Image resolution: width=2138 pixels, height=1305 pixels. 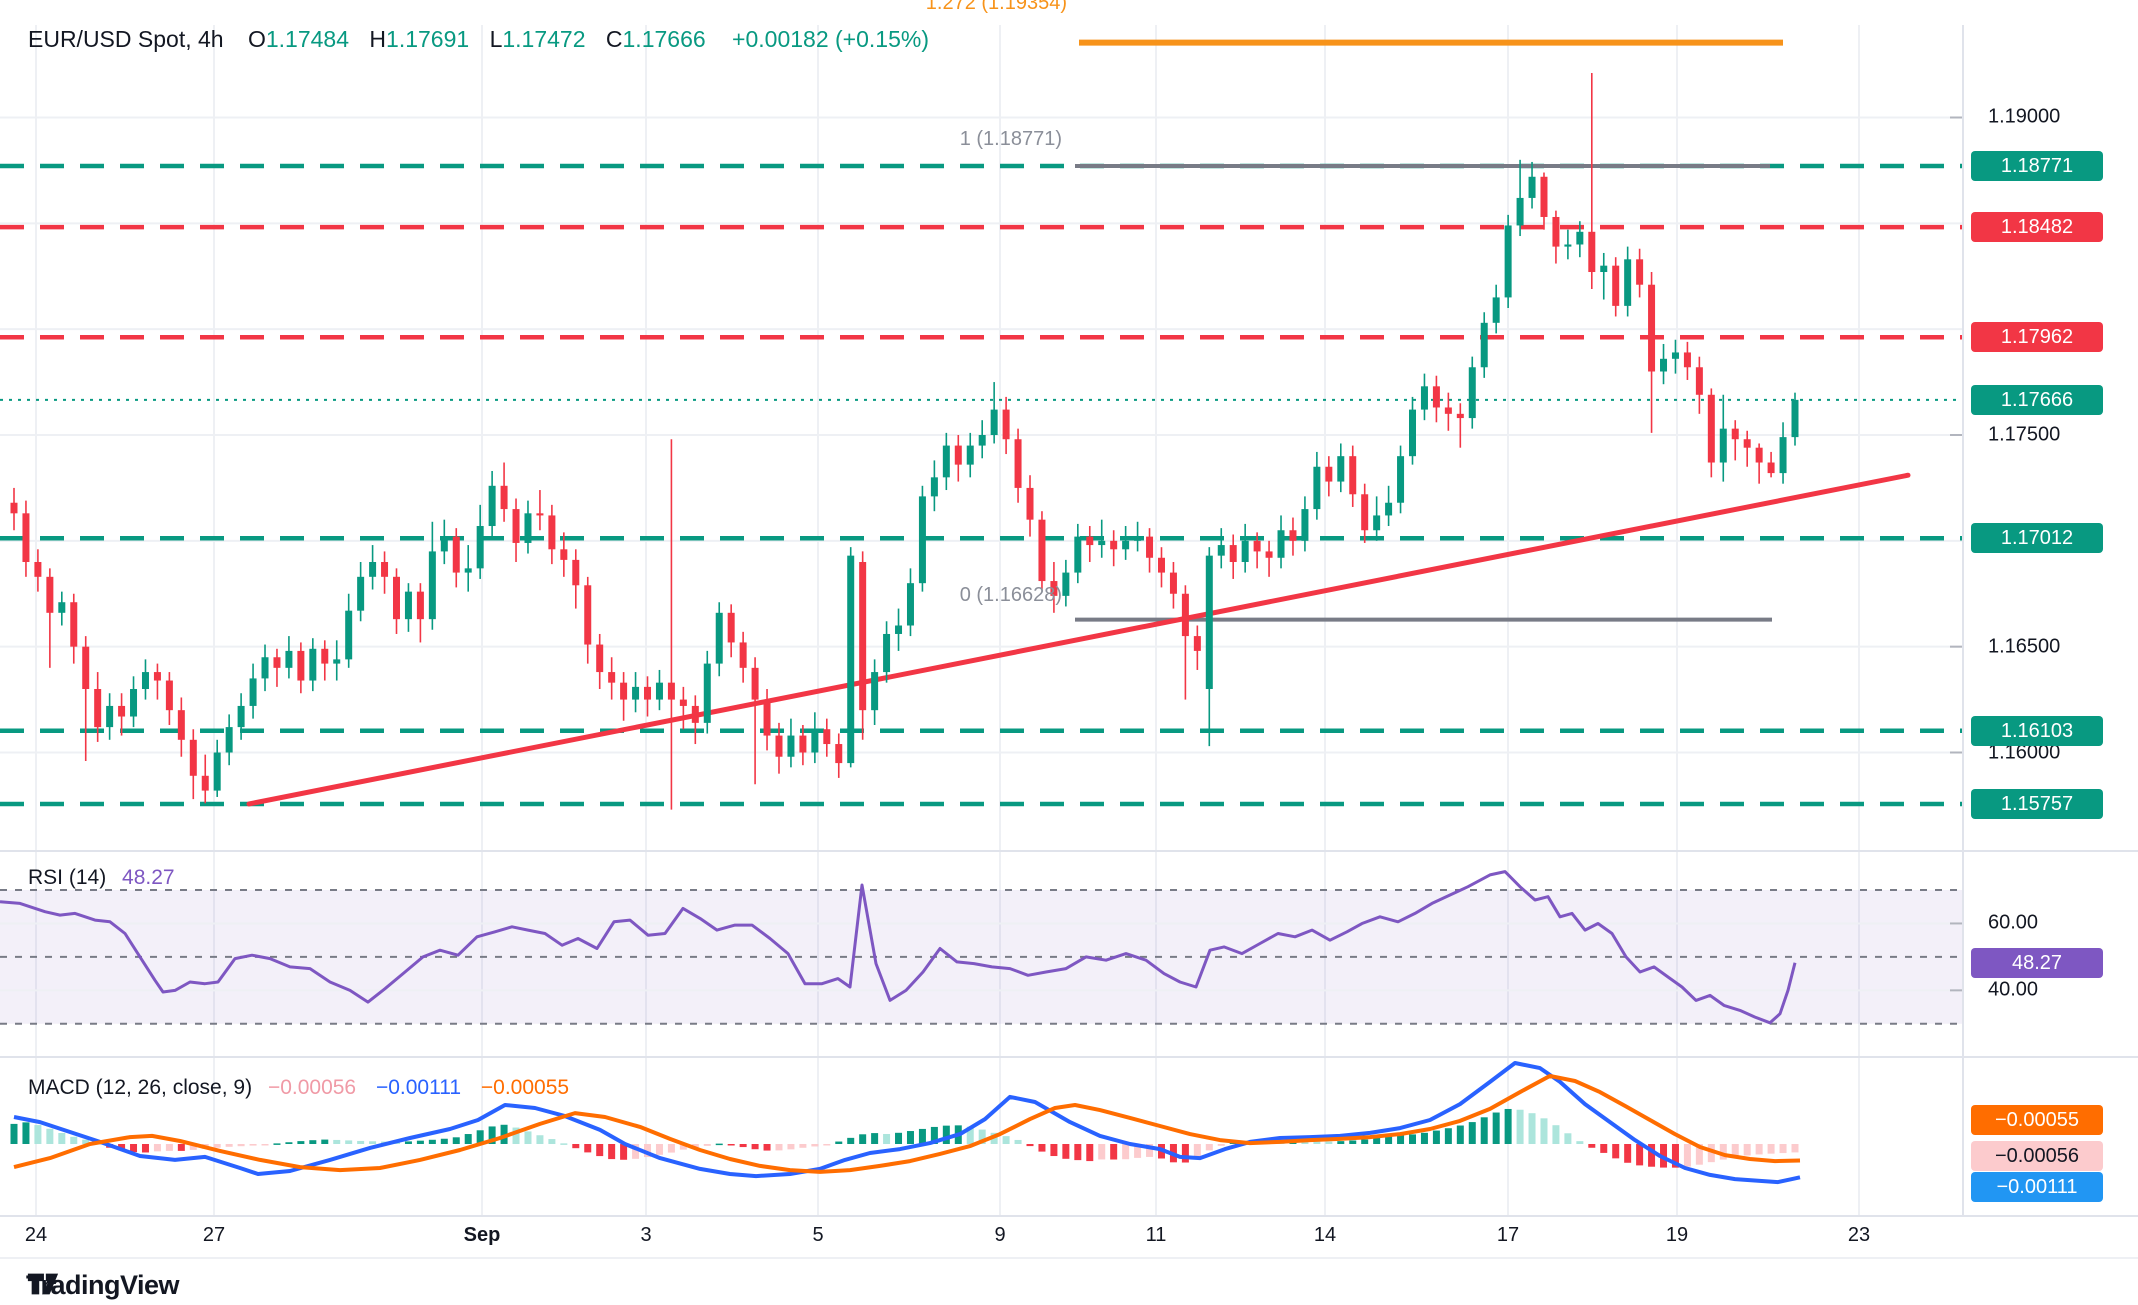 What do you see at coordinates (2037, 227) in the screenshot?
I see `price-level-badge: 1.18482` at bounding box center [2037, 227].